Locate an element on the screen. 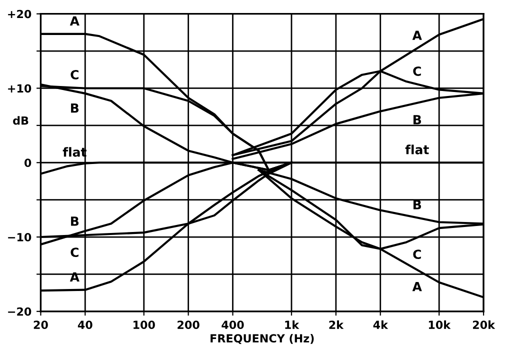 The width and height of the screenshot is (509, 346). x-tick-label: 400 is located at coordinates (233, 325).